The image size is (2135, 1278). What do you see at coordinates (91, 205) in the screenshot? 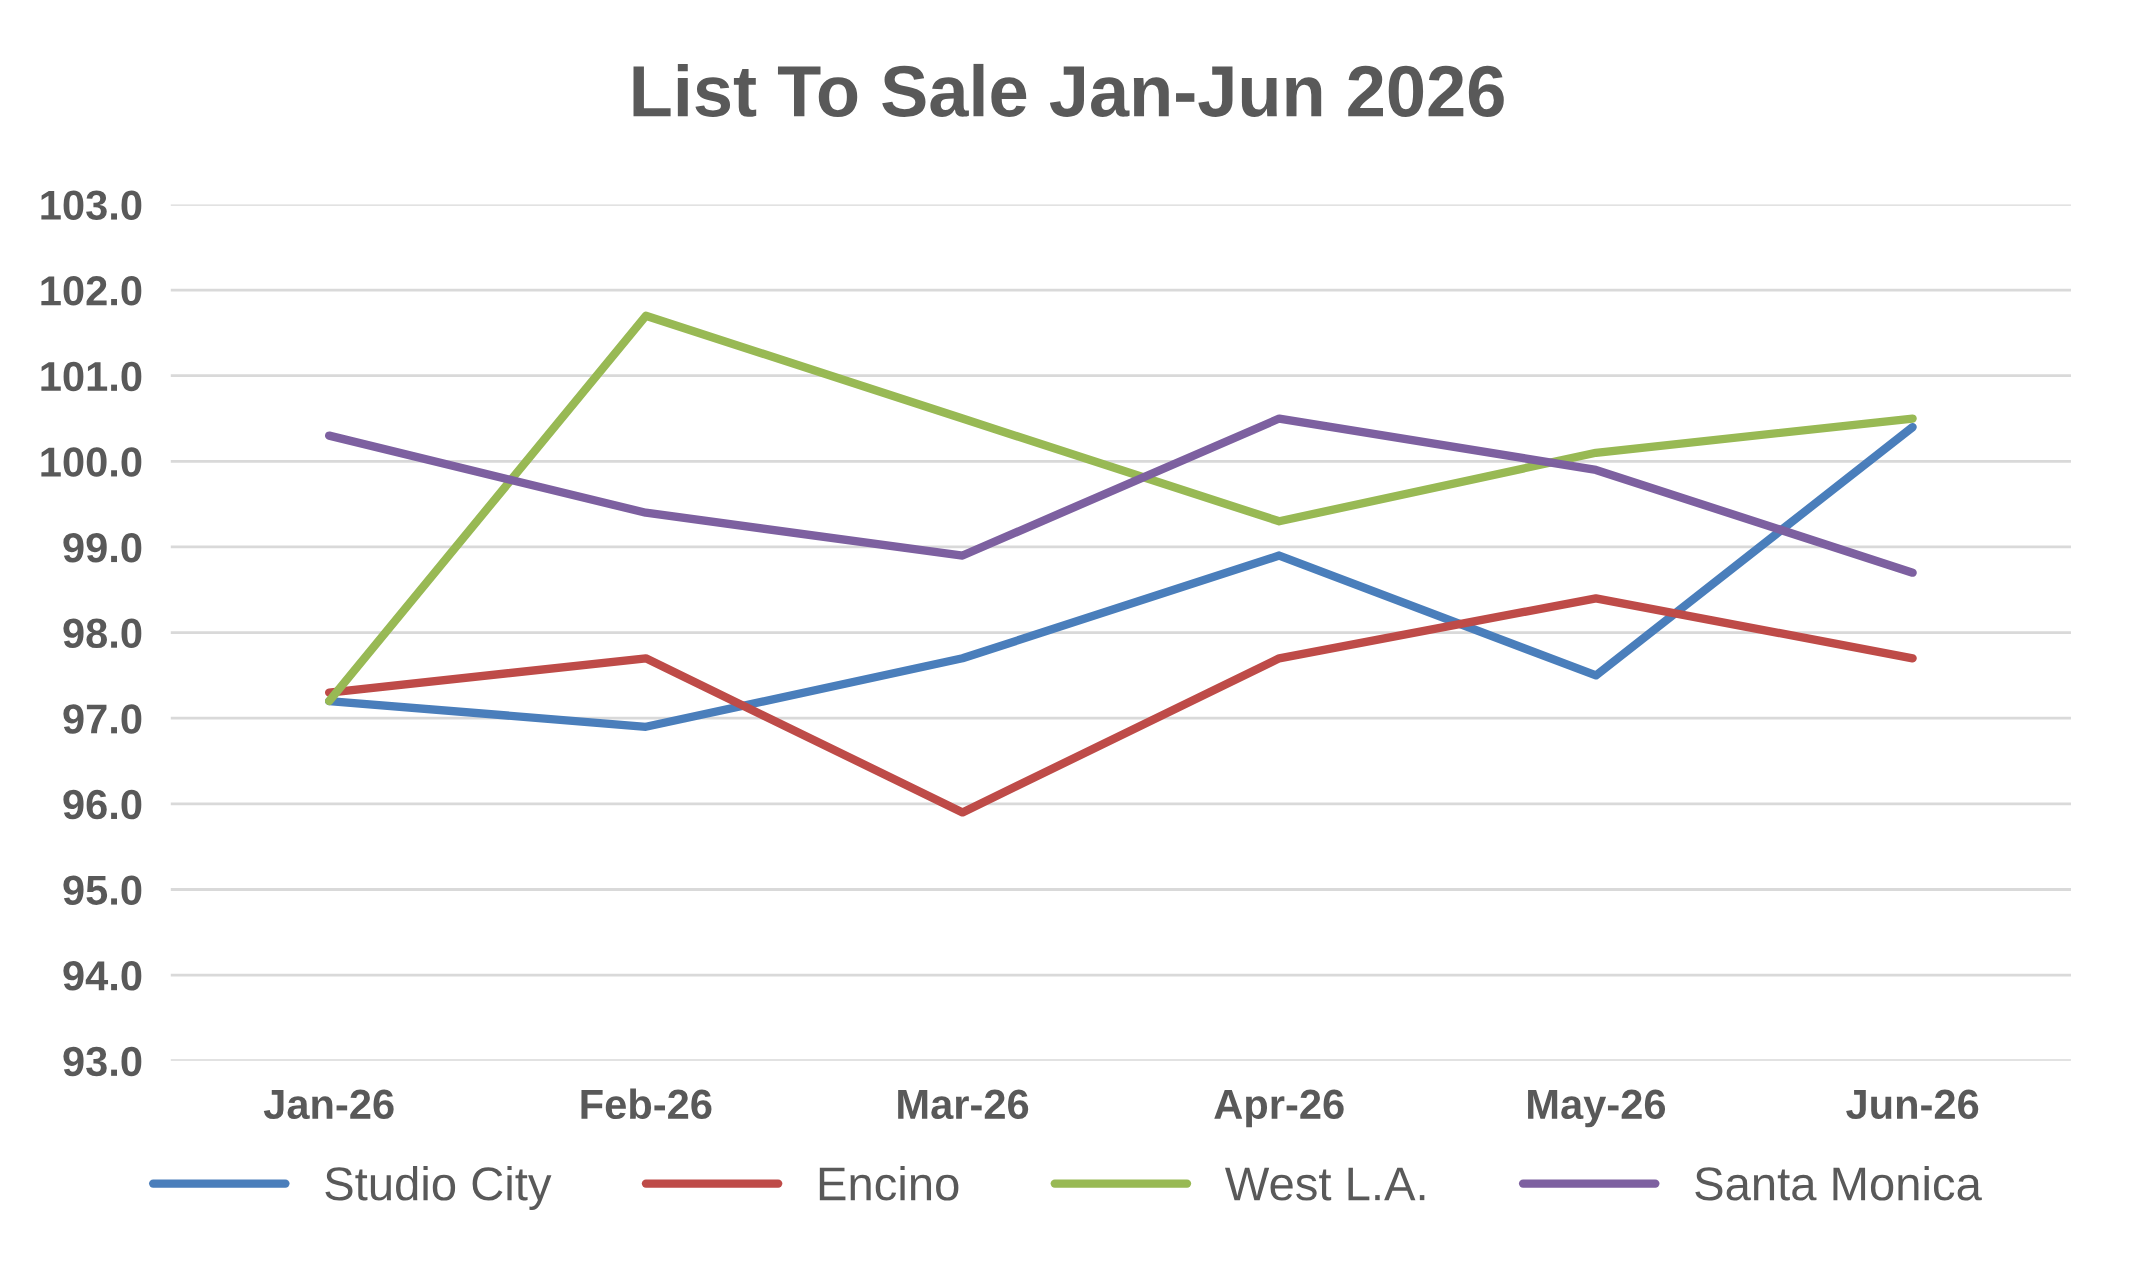
I see `y-tick-label: 103.0` at bounding box center [91, 205].